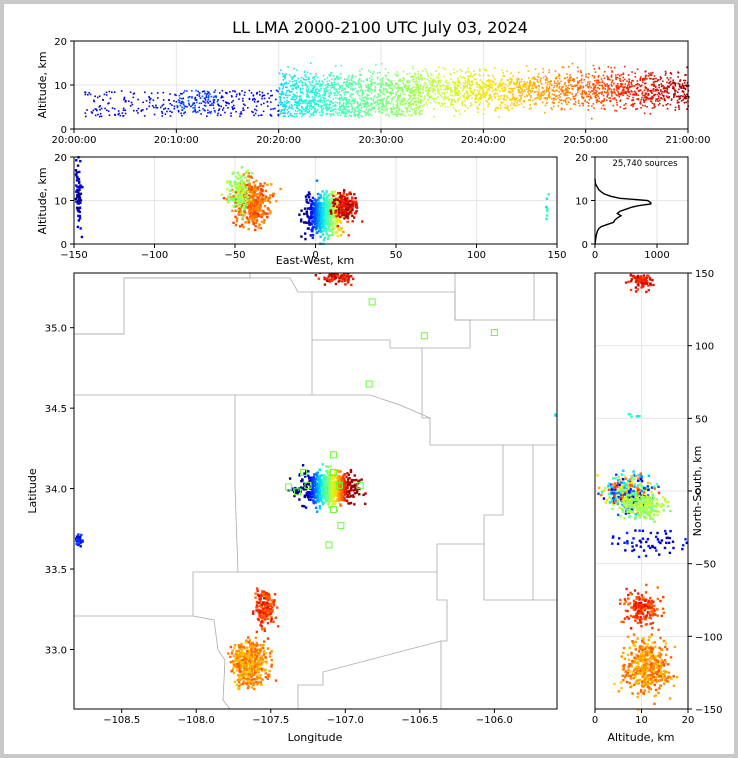 This screenshot has height=758, width=738. I want to click on east-west-tick-label: −100, so click(154, 255).